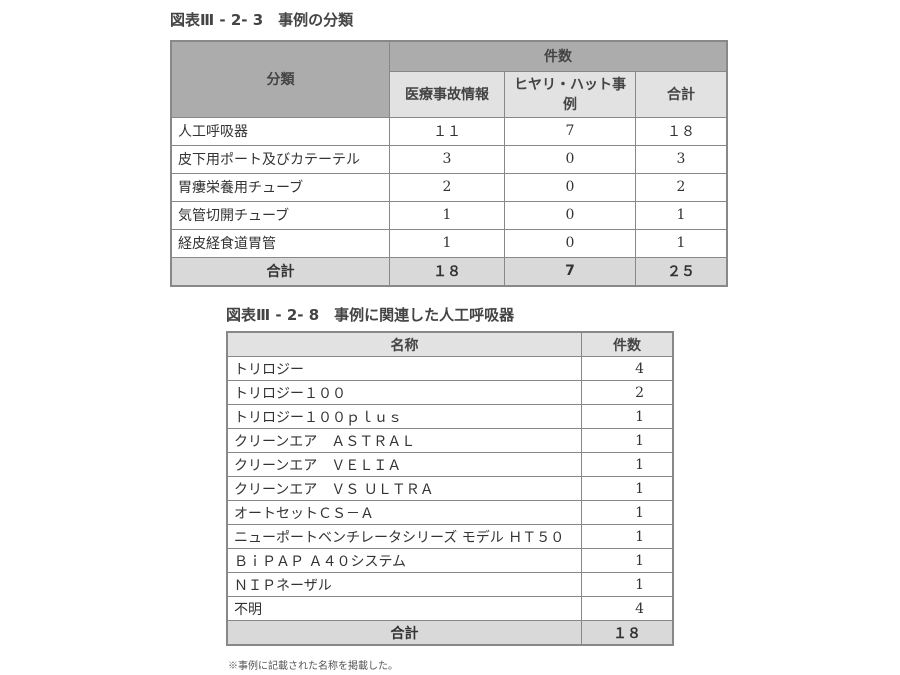  Describe the element at coordinates (280, 79) in the screenshot. I see `header-category: 分類` at that location.